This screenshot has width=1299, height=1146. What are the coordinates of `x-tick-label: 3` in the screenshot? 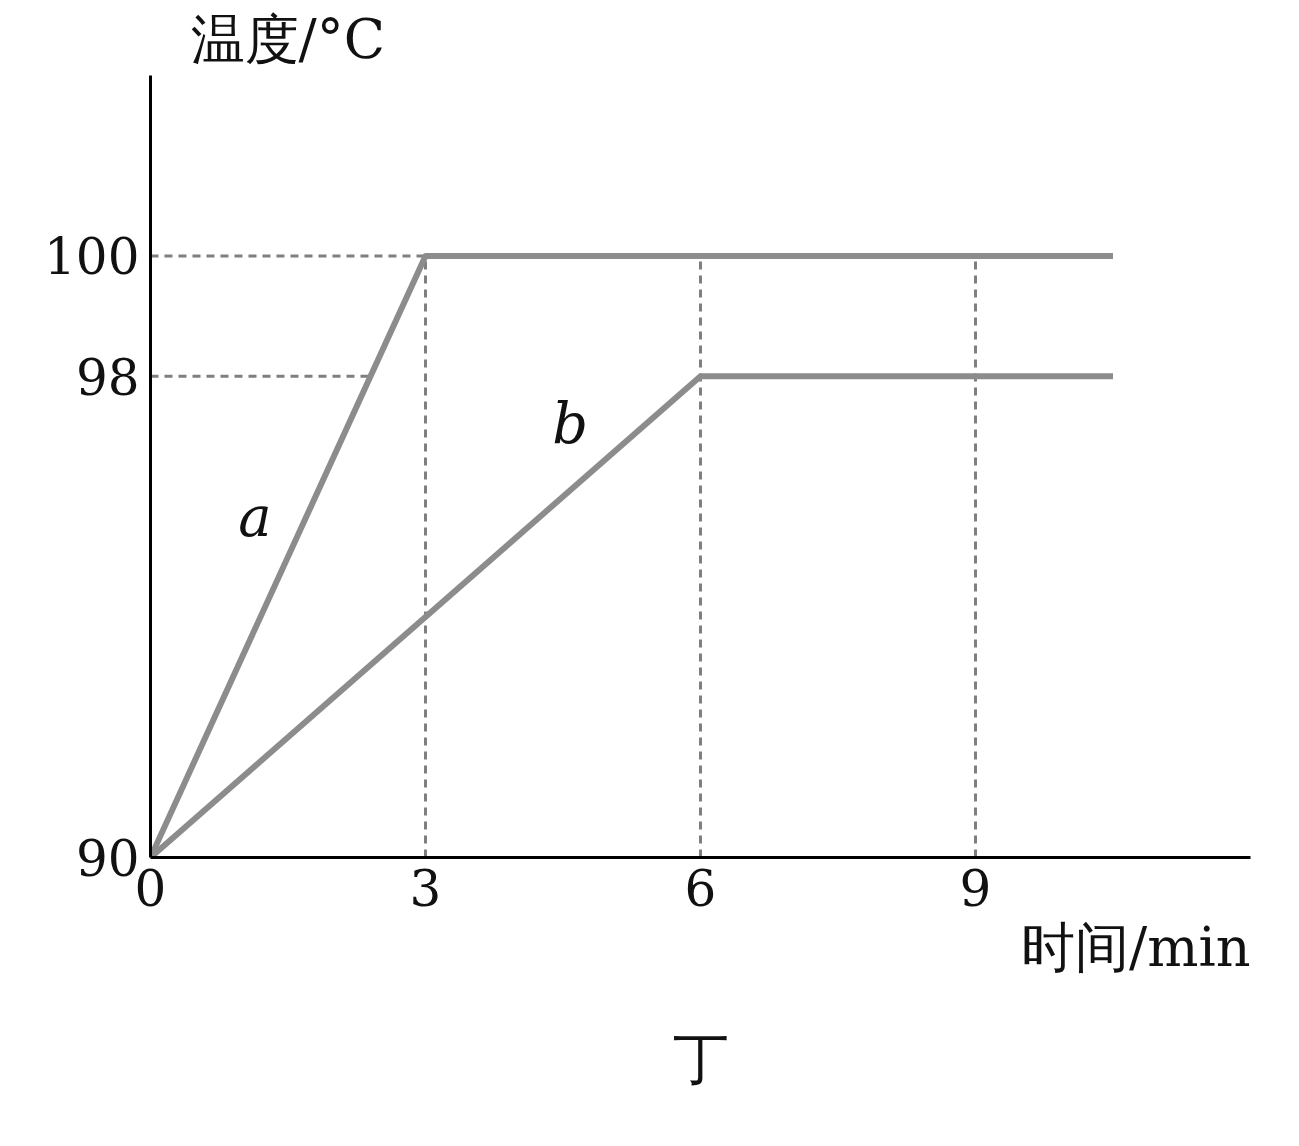 It's located at (425, 888).